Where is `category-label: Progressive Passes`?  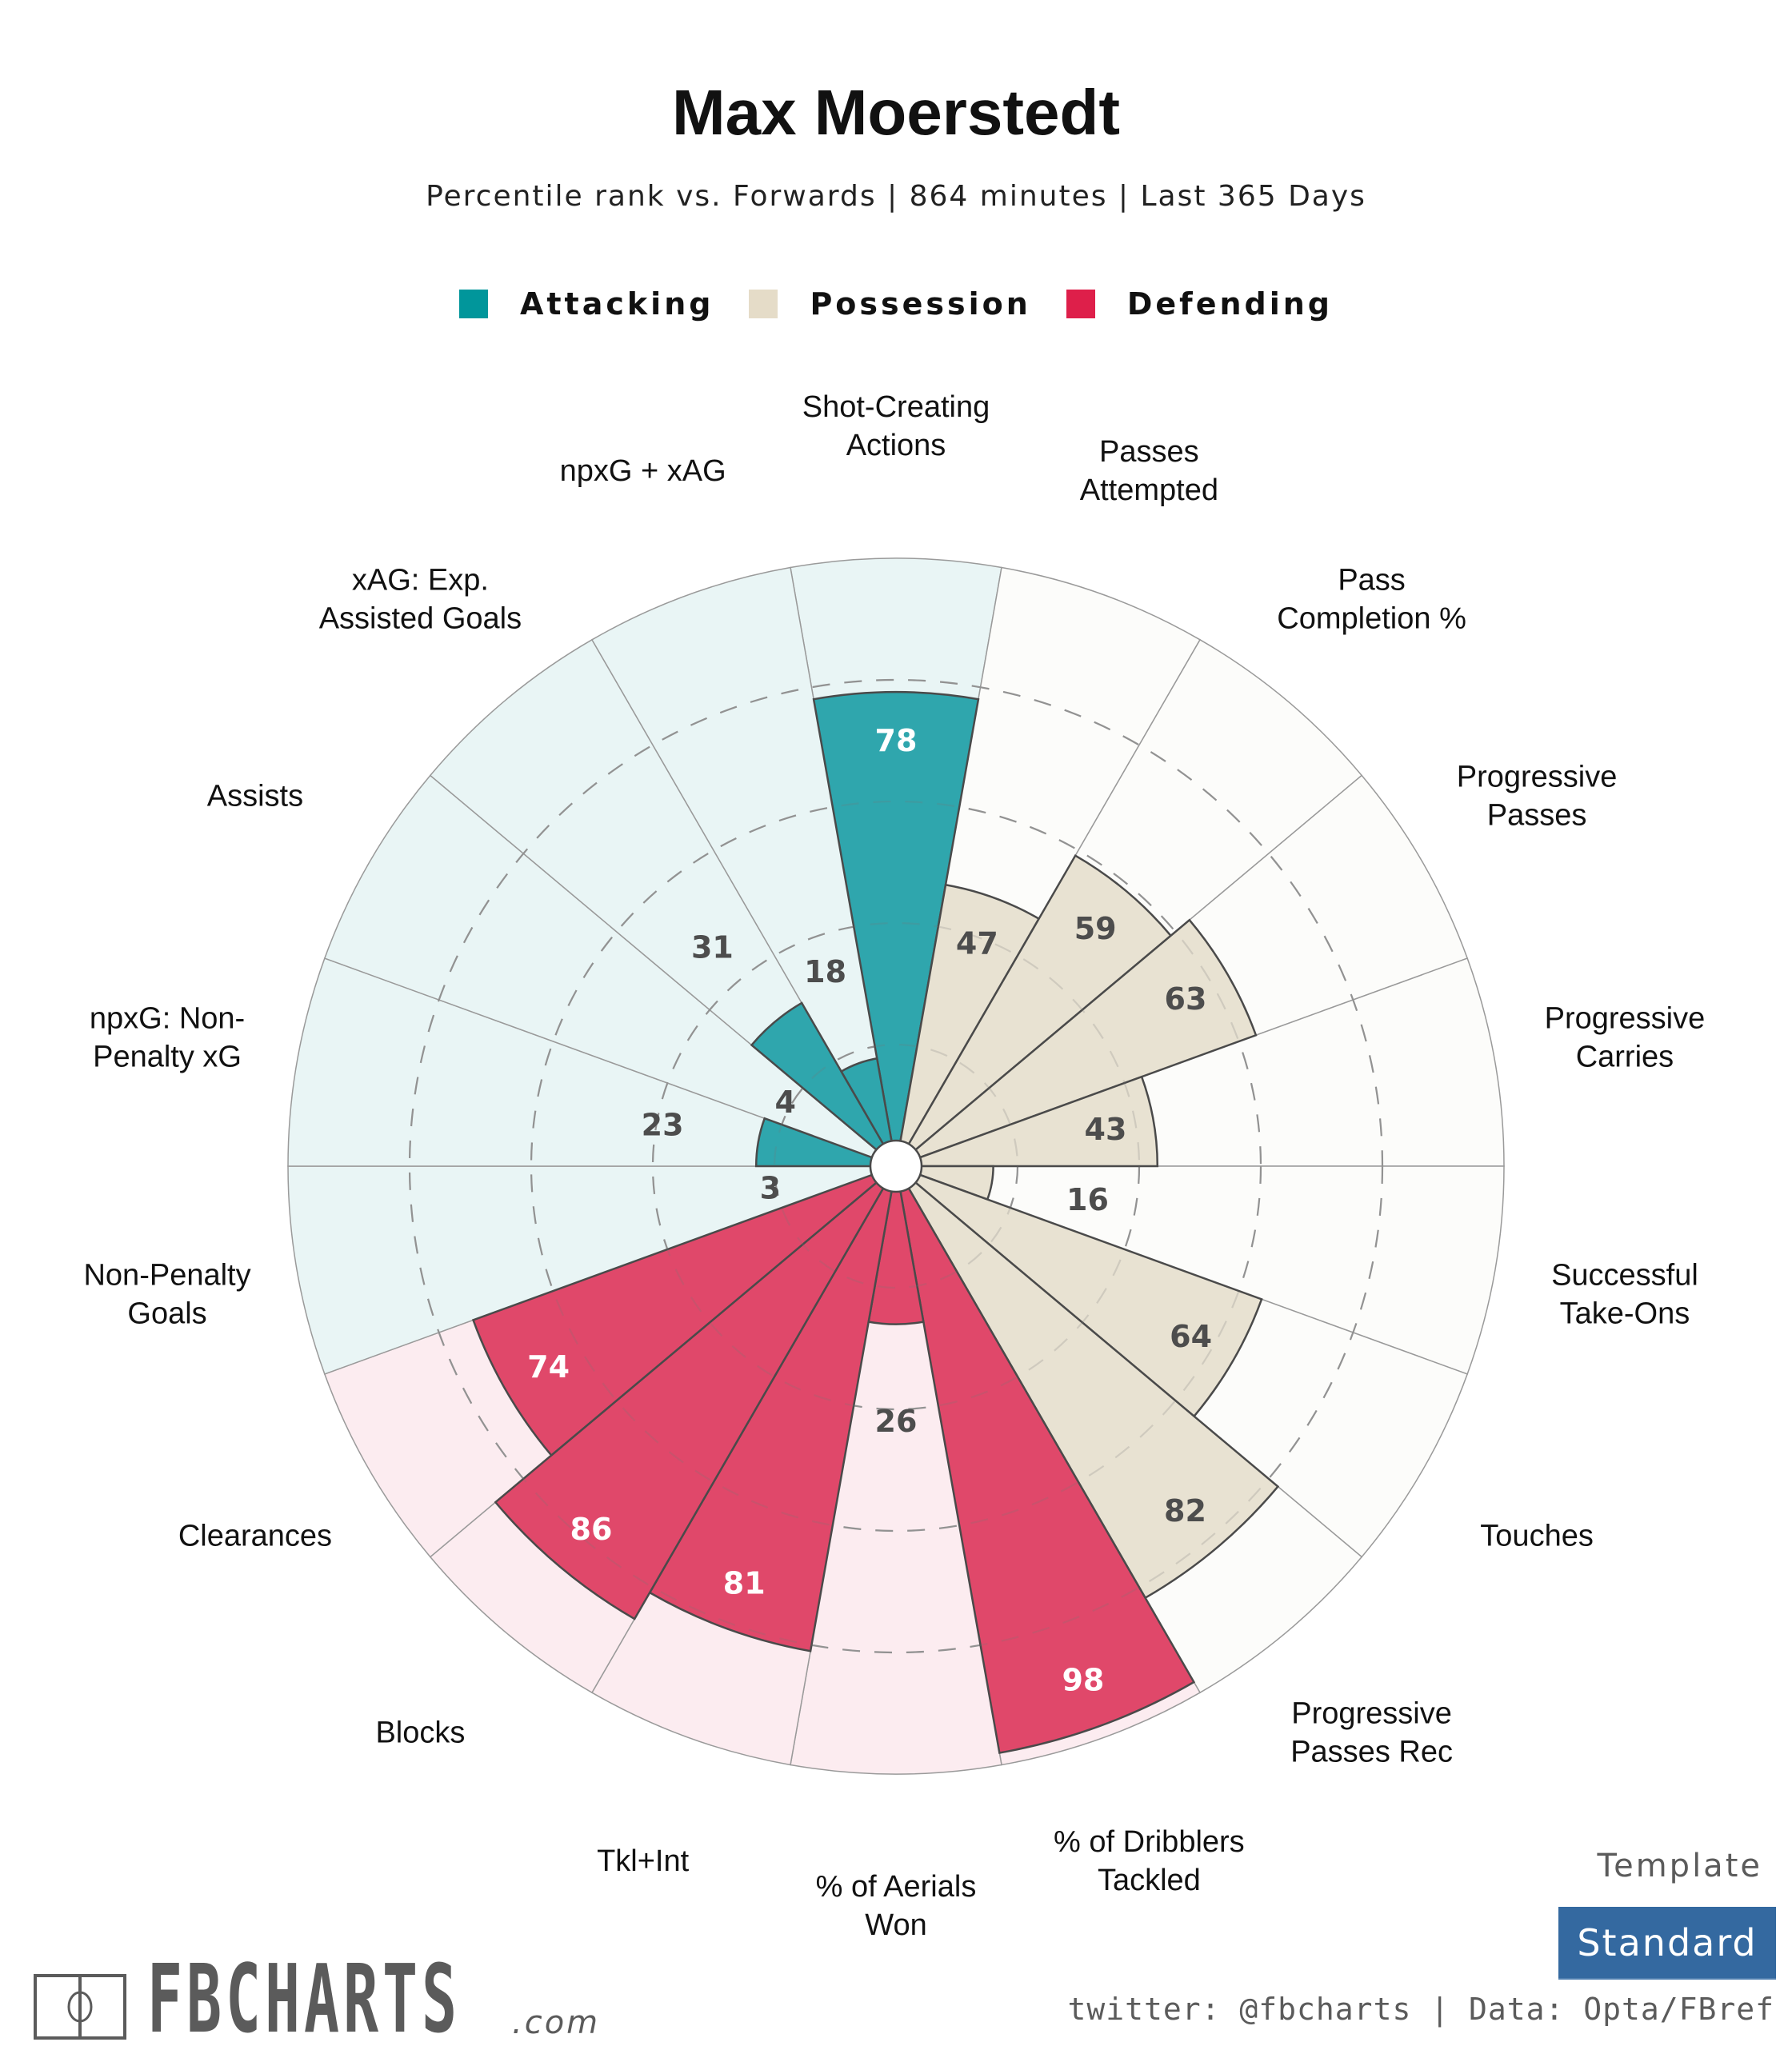
category-label: Progressive Passes is located at coordinates (1537, 797).